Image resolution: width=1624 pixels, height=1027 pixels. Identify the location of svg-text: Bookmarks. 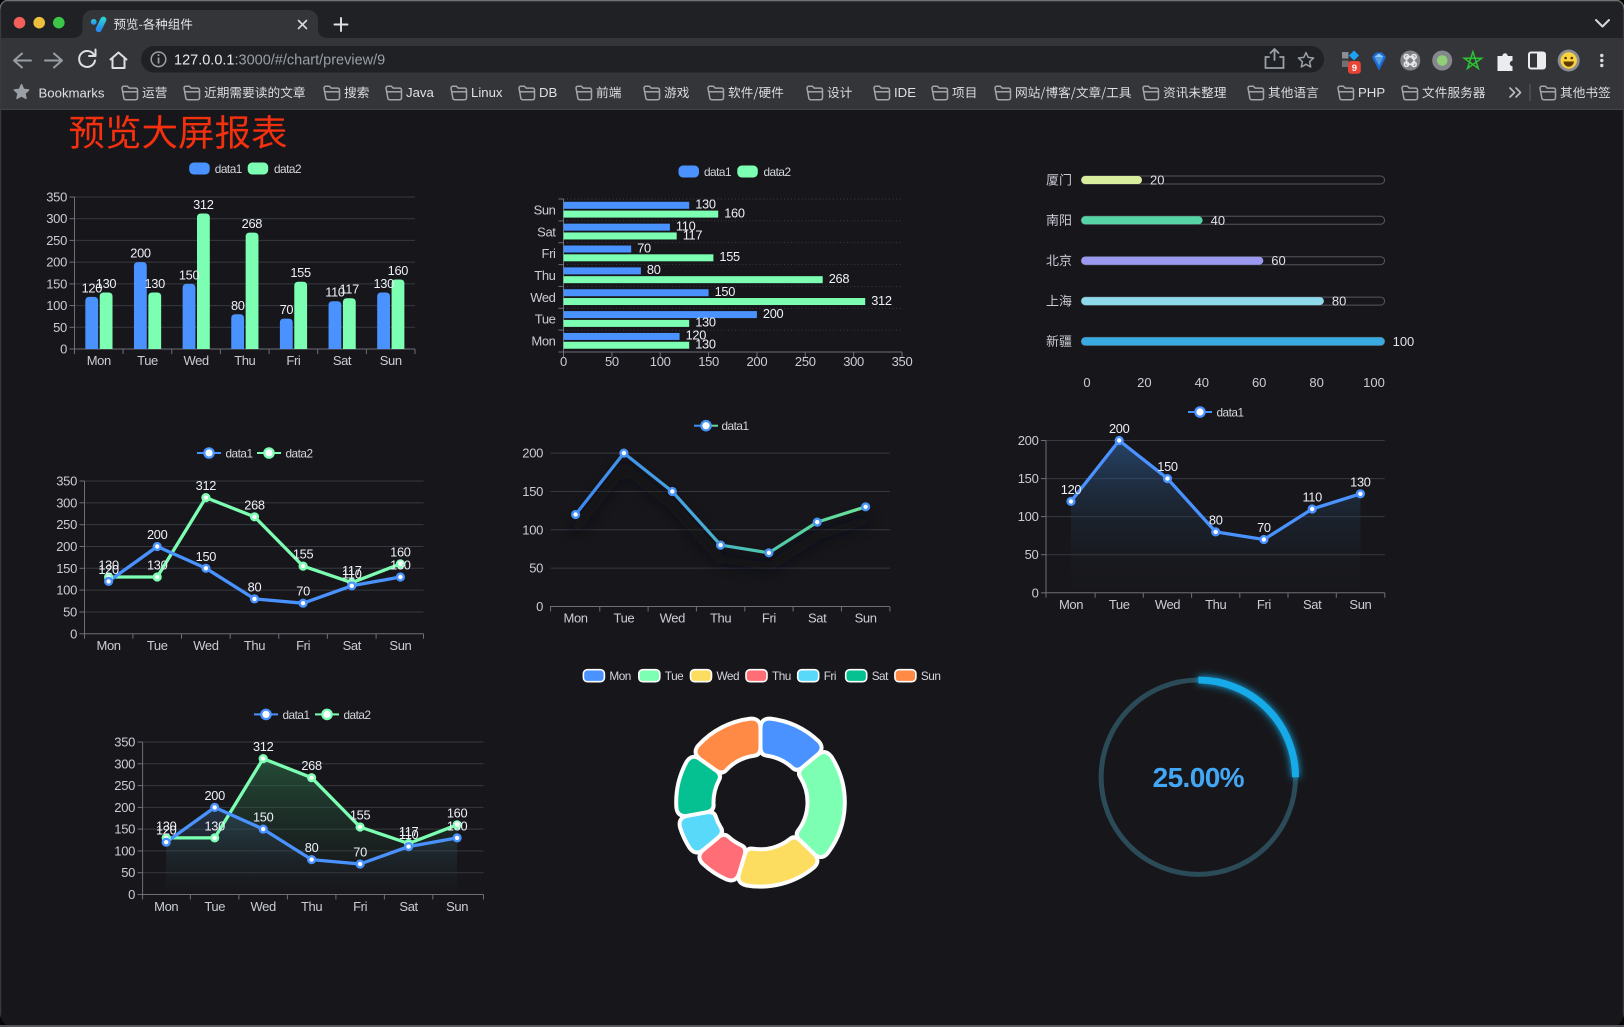
(72, 93).